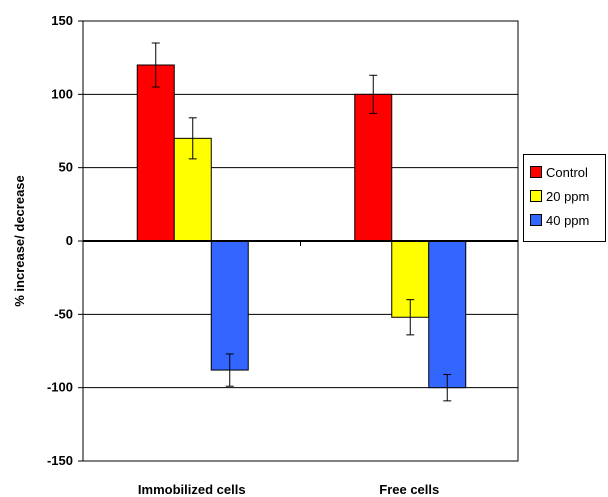  I want to click on legend-label: 40 ppm, so click(568, 220).